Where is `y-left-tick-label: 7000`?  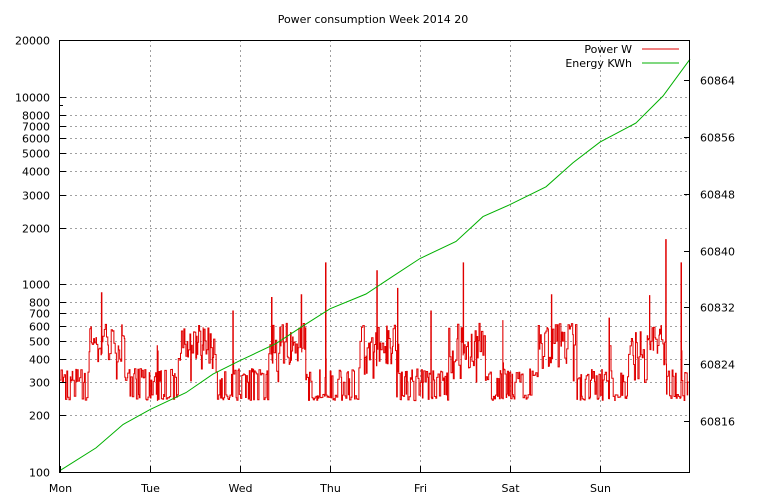
y-left-tick-label: 7000 is located at coordinates (36, 127).